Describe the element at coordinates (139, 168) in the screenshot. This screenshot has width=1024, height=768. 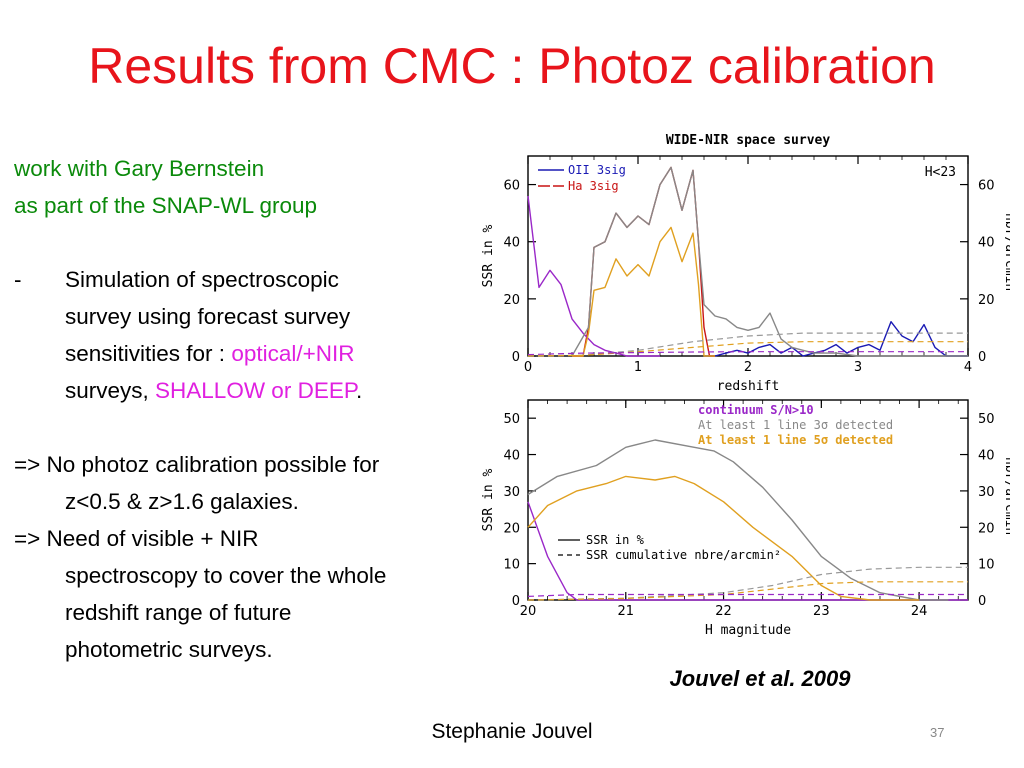
I see `intro-line-1: work with Gary Bernstein` at that location.